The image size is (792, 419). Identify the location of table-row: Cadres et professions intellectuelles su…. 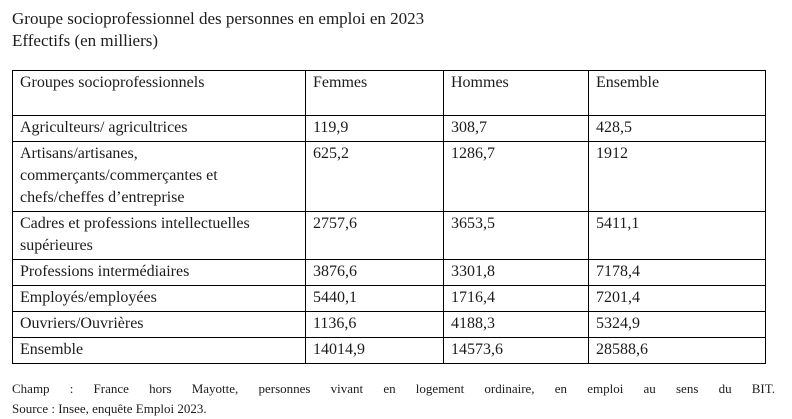
(389, 235).